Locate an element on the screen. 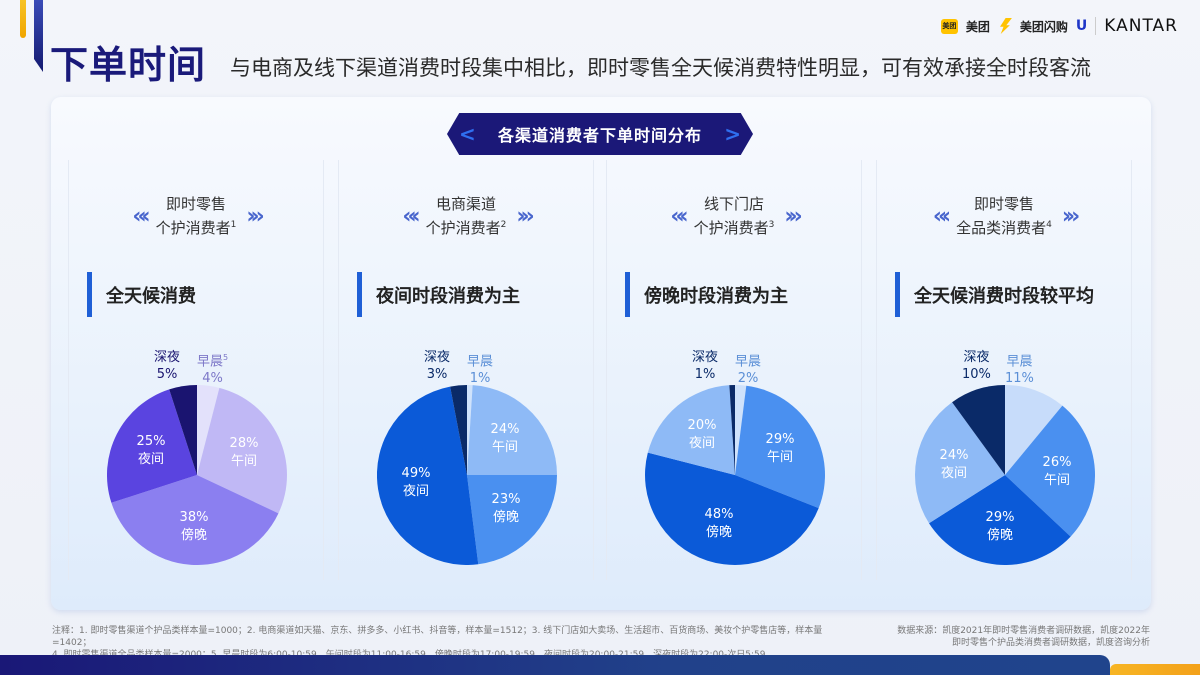 Image resolution: width=1200 pixels, height=675 pixels. chevron-left-icon: < is located at coordinates (467, 134).